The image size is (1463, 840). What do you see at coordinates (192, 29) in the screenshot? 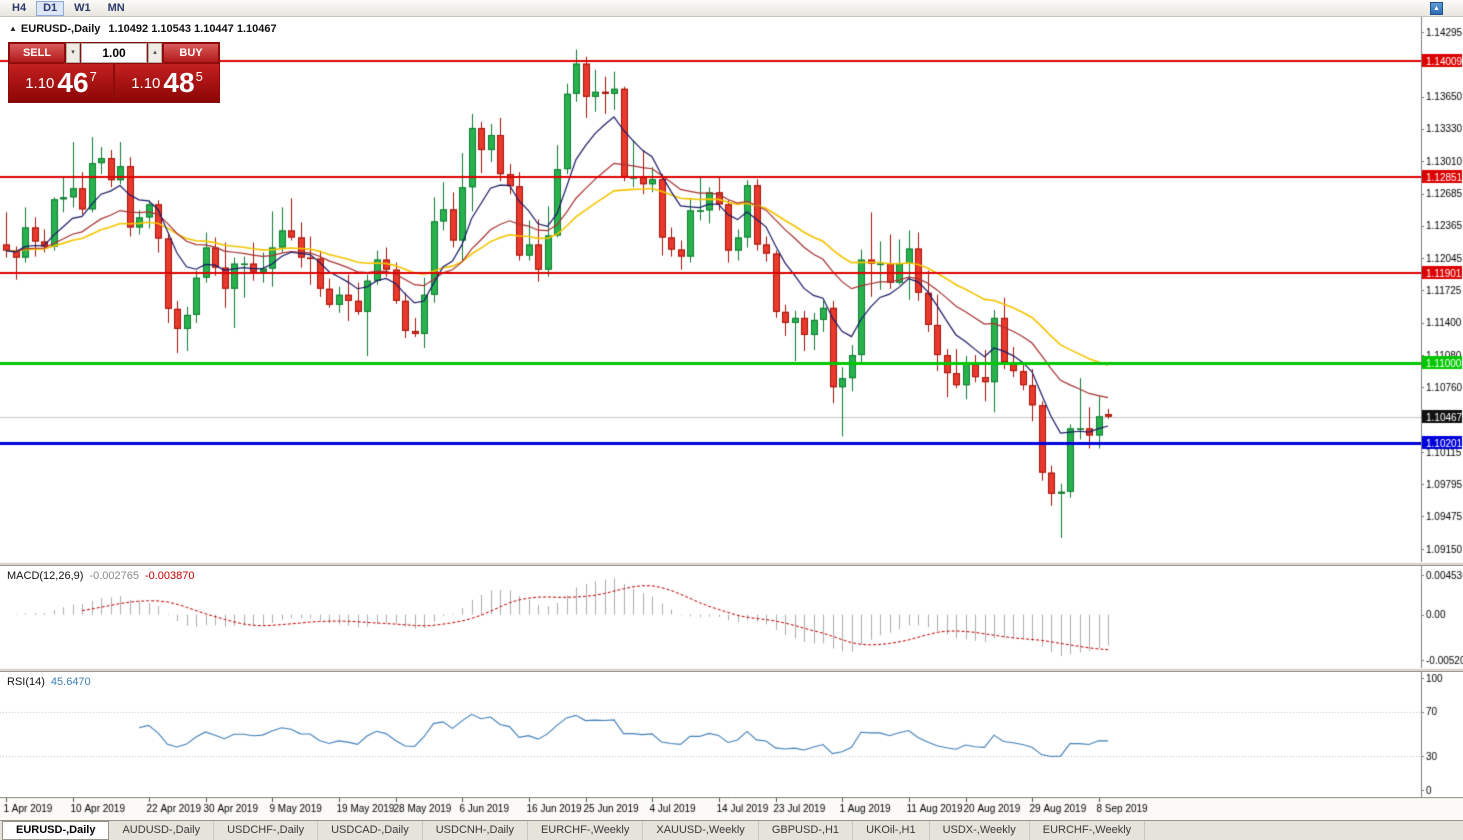
I see `chart-ohlc-label: 1.10492 1.10543 1.10447 1.10467` at bounding box center [192, 29].